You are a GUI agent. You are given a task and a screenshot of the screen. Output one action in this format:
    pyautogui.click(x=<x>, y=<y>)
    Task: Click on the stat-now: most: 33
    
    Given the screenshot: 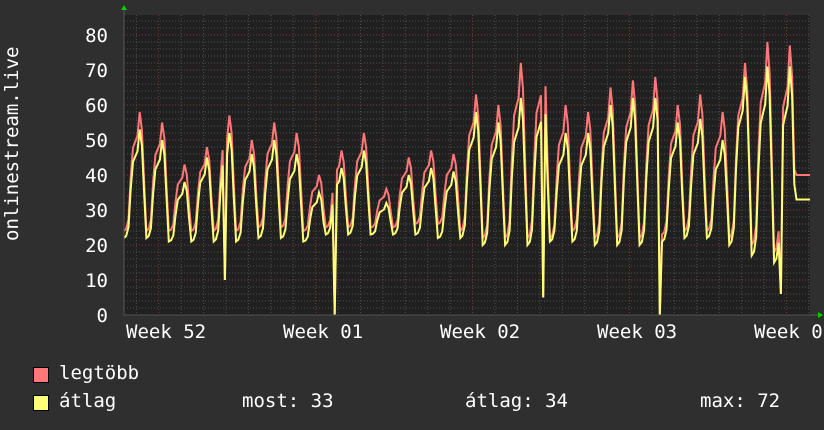 What is the action you would take?
    pyautogui.click(x=288, y=401)
    